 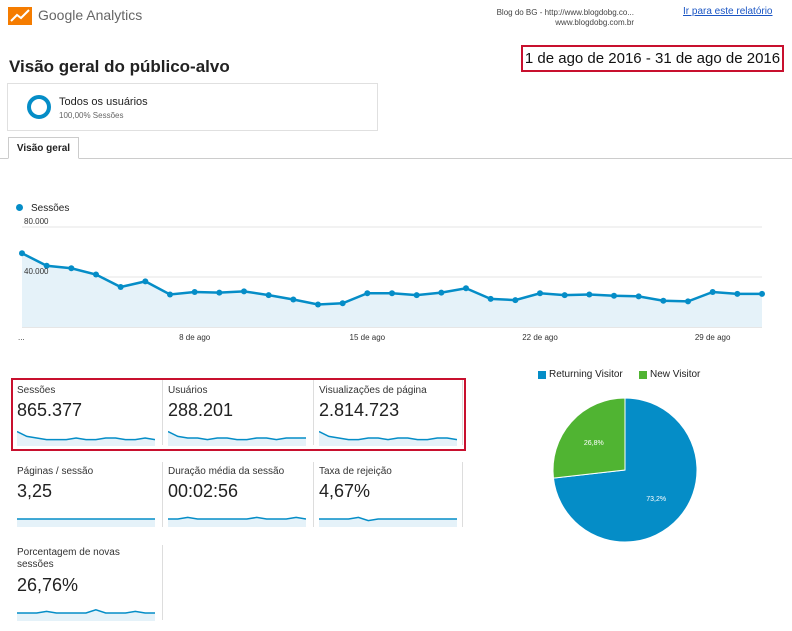 I want to click on segment-all-users: Todos os usuários 100,00% Sessões, so click(x=192, y=107).